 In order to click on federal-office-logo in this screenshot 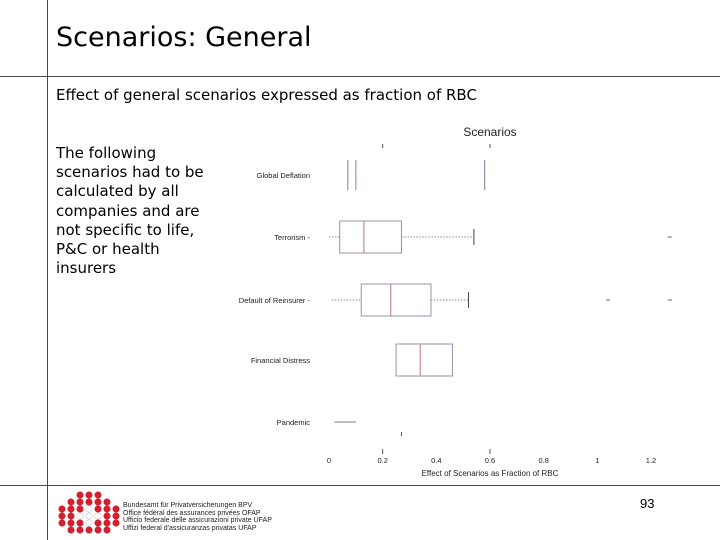, I will do `click(89, 512)`.